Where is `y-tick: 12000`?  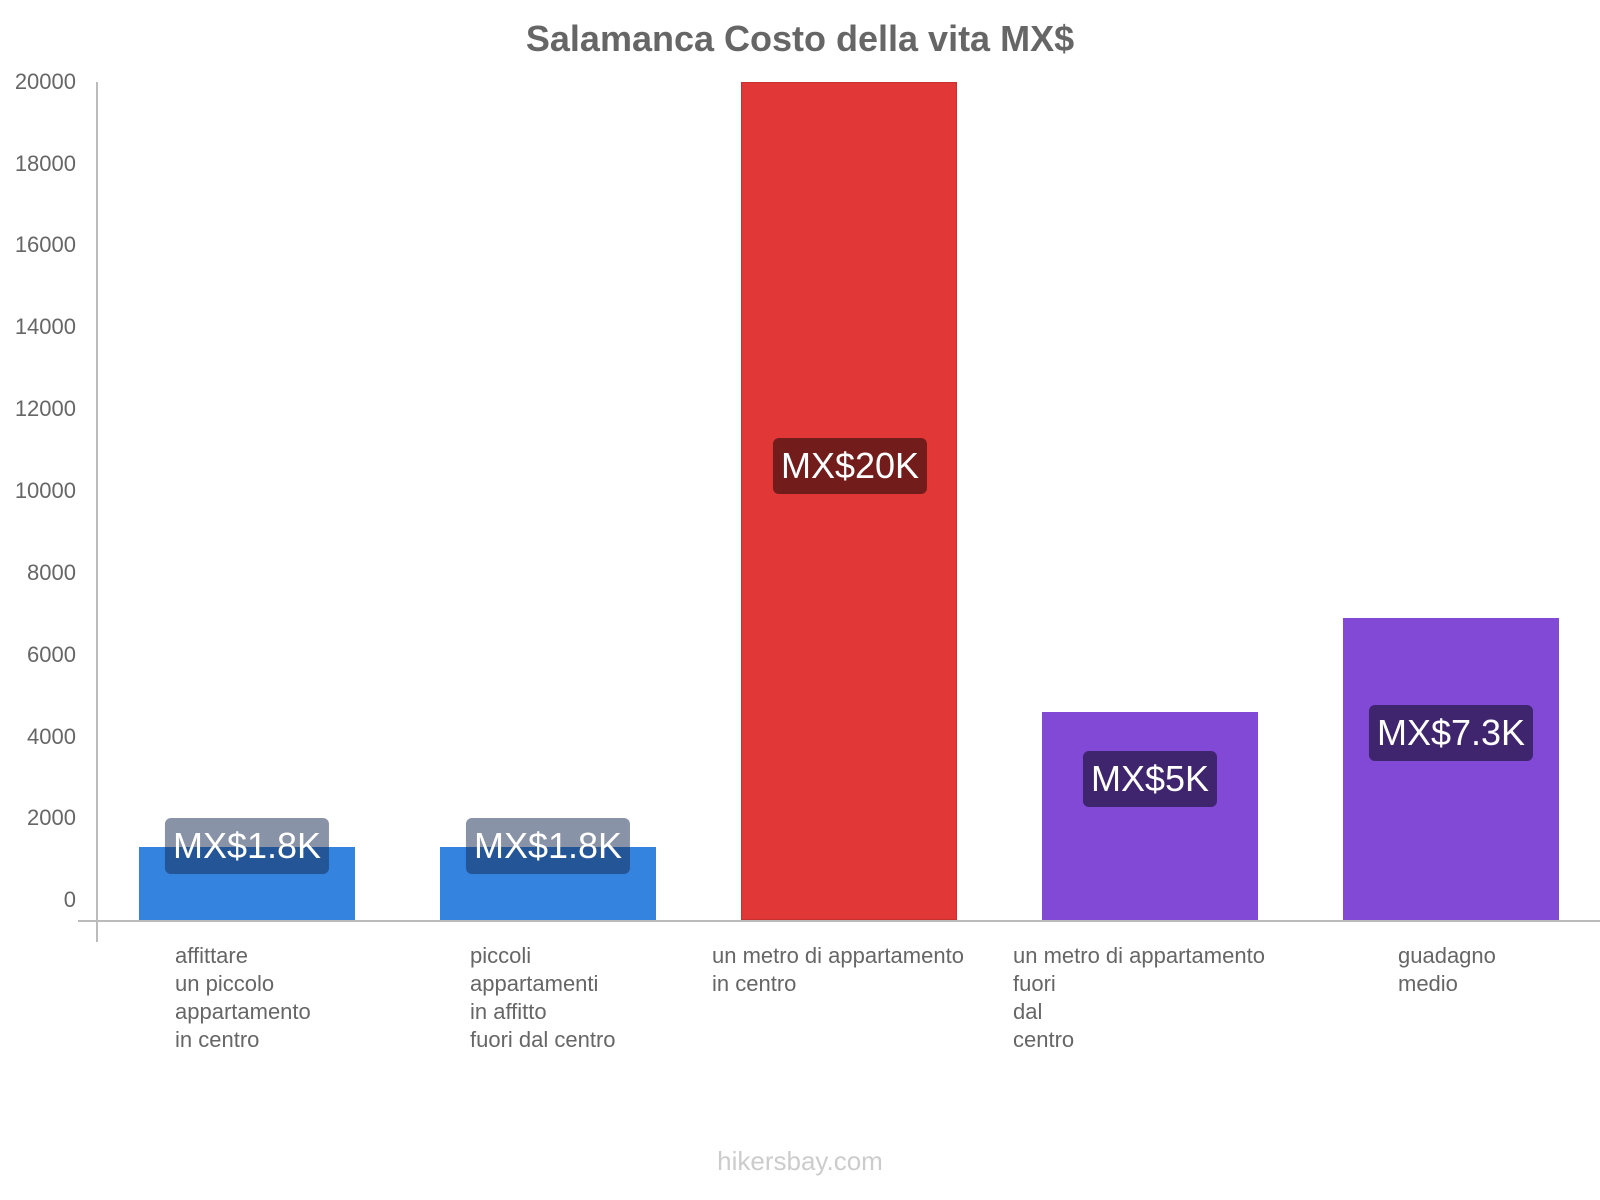
y-tick: 12000 is located at coordinates (45, 408).